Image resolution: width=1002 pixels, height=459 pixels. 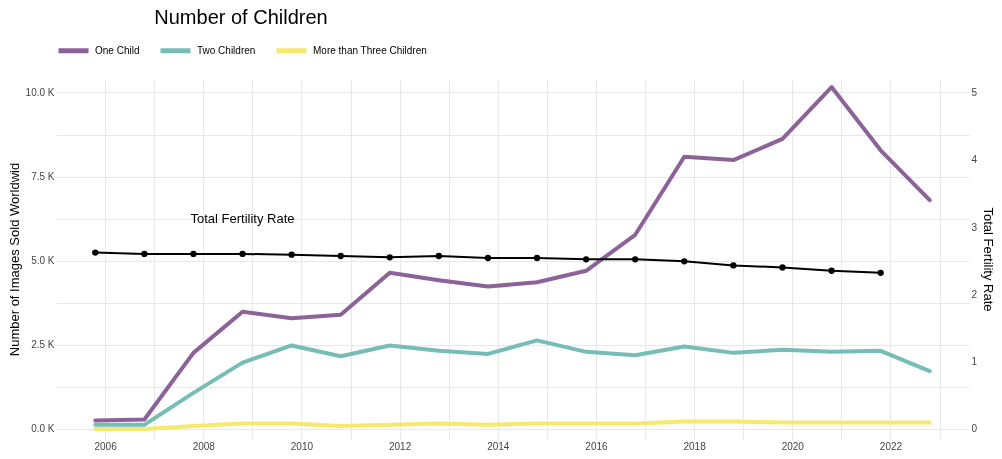 What do you see at coordinates (117, 50) in the screenshot?
I see `legend-label: One Child` at bounding box center [117, 50].